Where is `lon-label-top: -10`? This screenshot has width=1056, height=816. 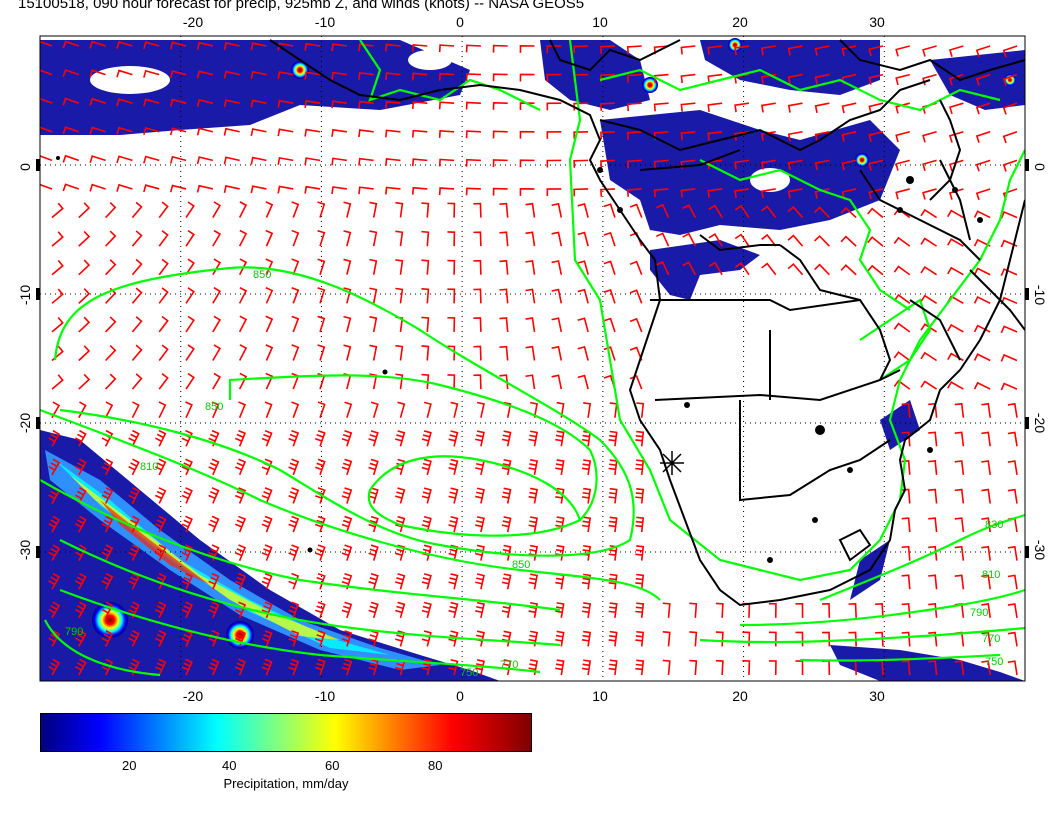
lon-label-top: -10 is located at coordinates (325, 22).